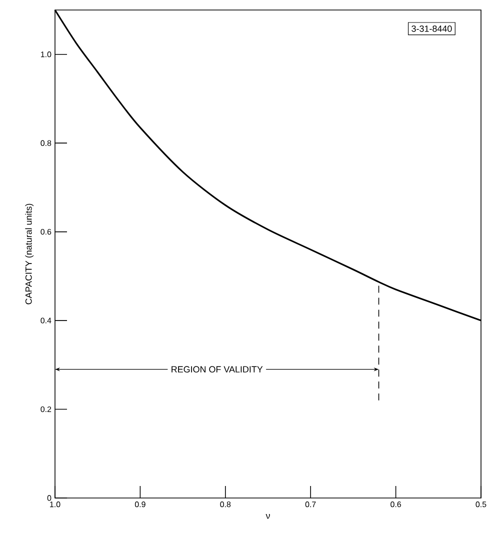 The height and width of the screenshot is (552, 491). Describe the element at coordinates (29, 254) in the screenshot. I see `y-axis-title: CAPACITY (natural units)` at that location.